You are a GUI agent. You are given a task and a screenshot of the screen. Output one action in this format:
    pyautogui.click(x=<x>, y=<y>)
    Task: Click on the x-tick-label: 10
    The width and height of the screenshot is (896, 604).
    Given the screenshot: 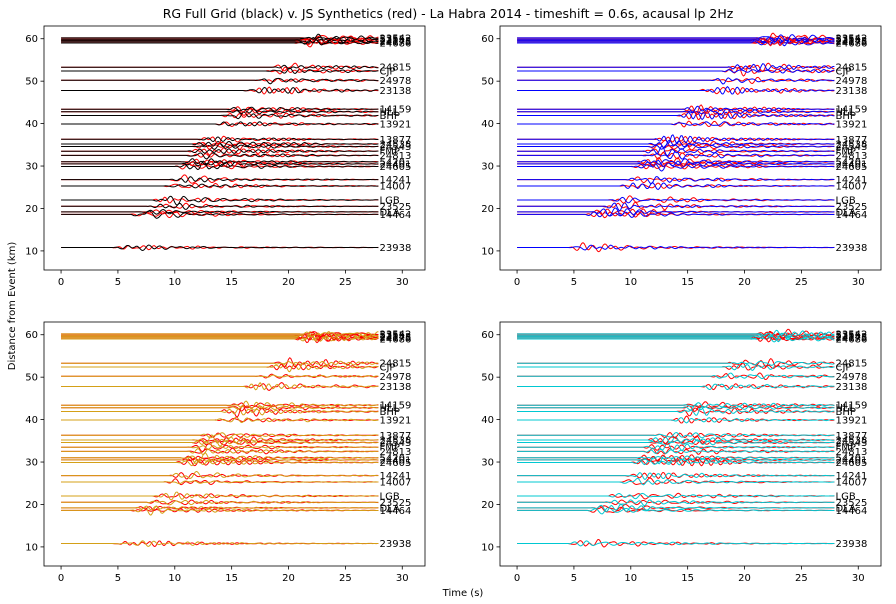 What is the action you would take?
    pyautogui.click(x=630, y=282)
    